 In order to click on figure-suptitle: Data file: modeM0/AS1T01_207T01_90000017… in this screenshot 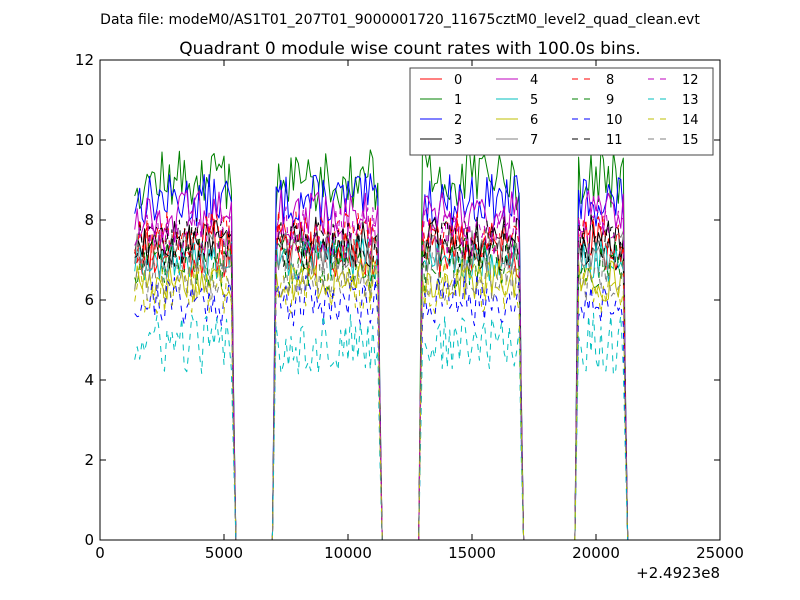, I will do `click(400, 20)`.